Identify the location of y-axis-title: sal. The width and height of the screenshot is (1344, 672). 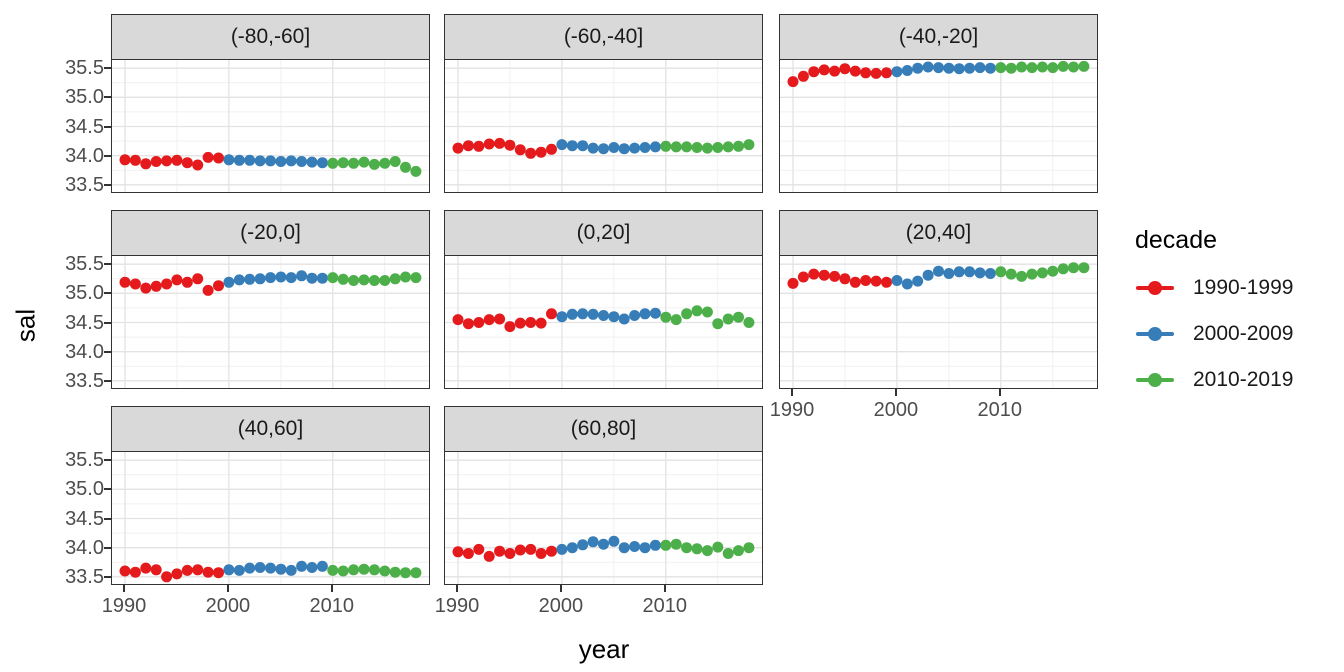
(25, 325).